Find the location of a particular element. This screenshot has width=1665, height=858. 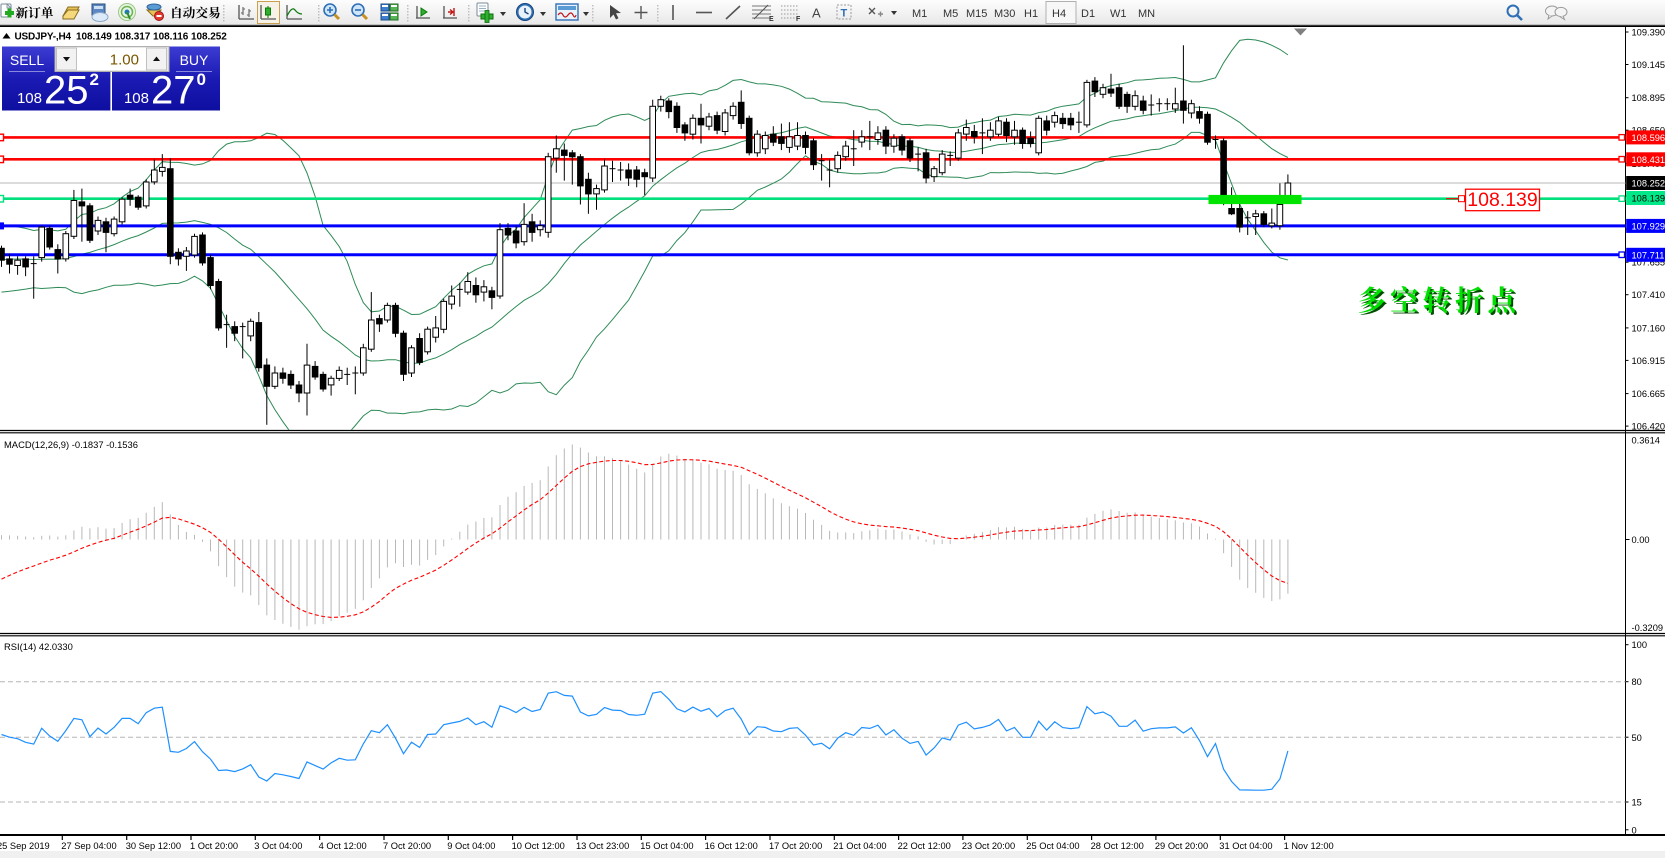

svg-text: MN is located at coordinates (1146, 14).